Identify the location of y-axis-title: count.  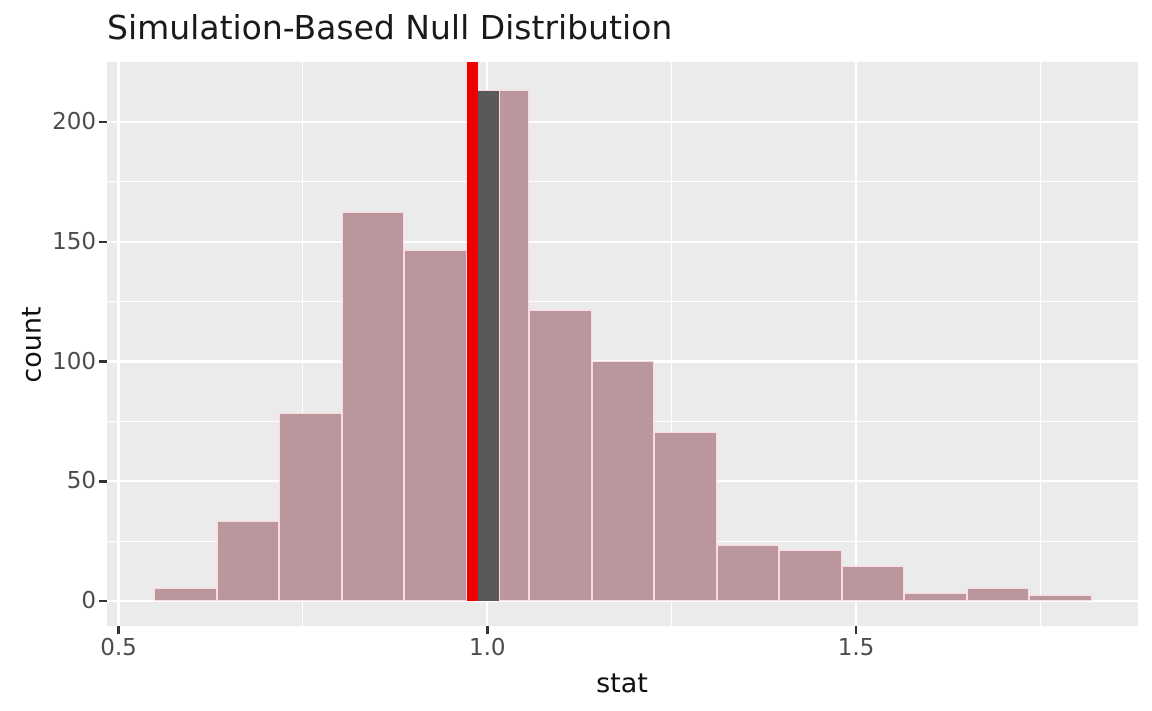
(32, 344).